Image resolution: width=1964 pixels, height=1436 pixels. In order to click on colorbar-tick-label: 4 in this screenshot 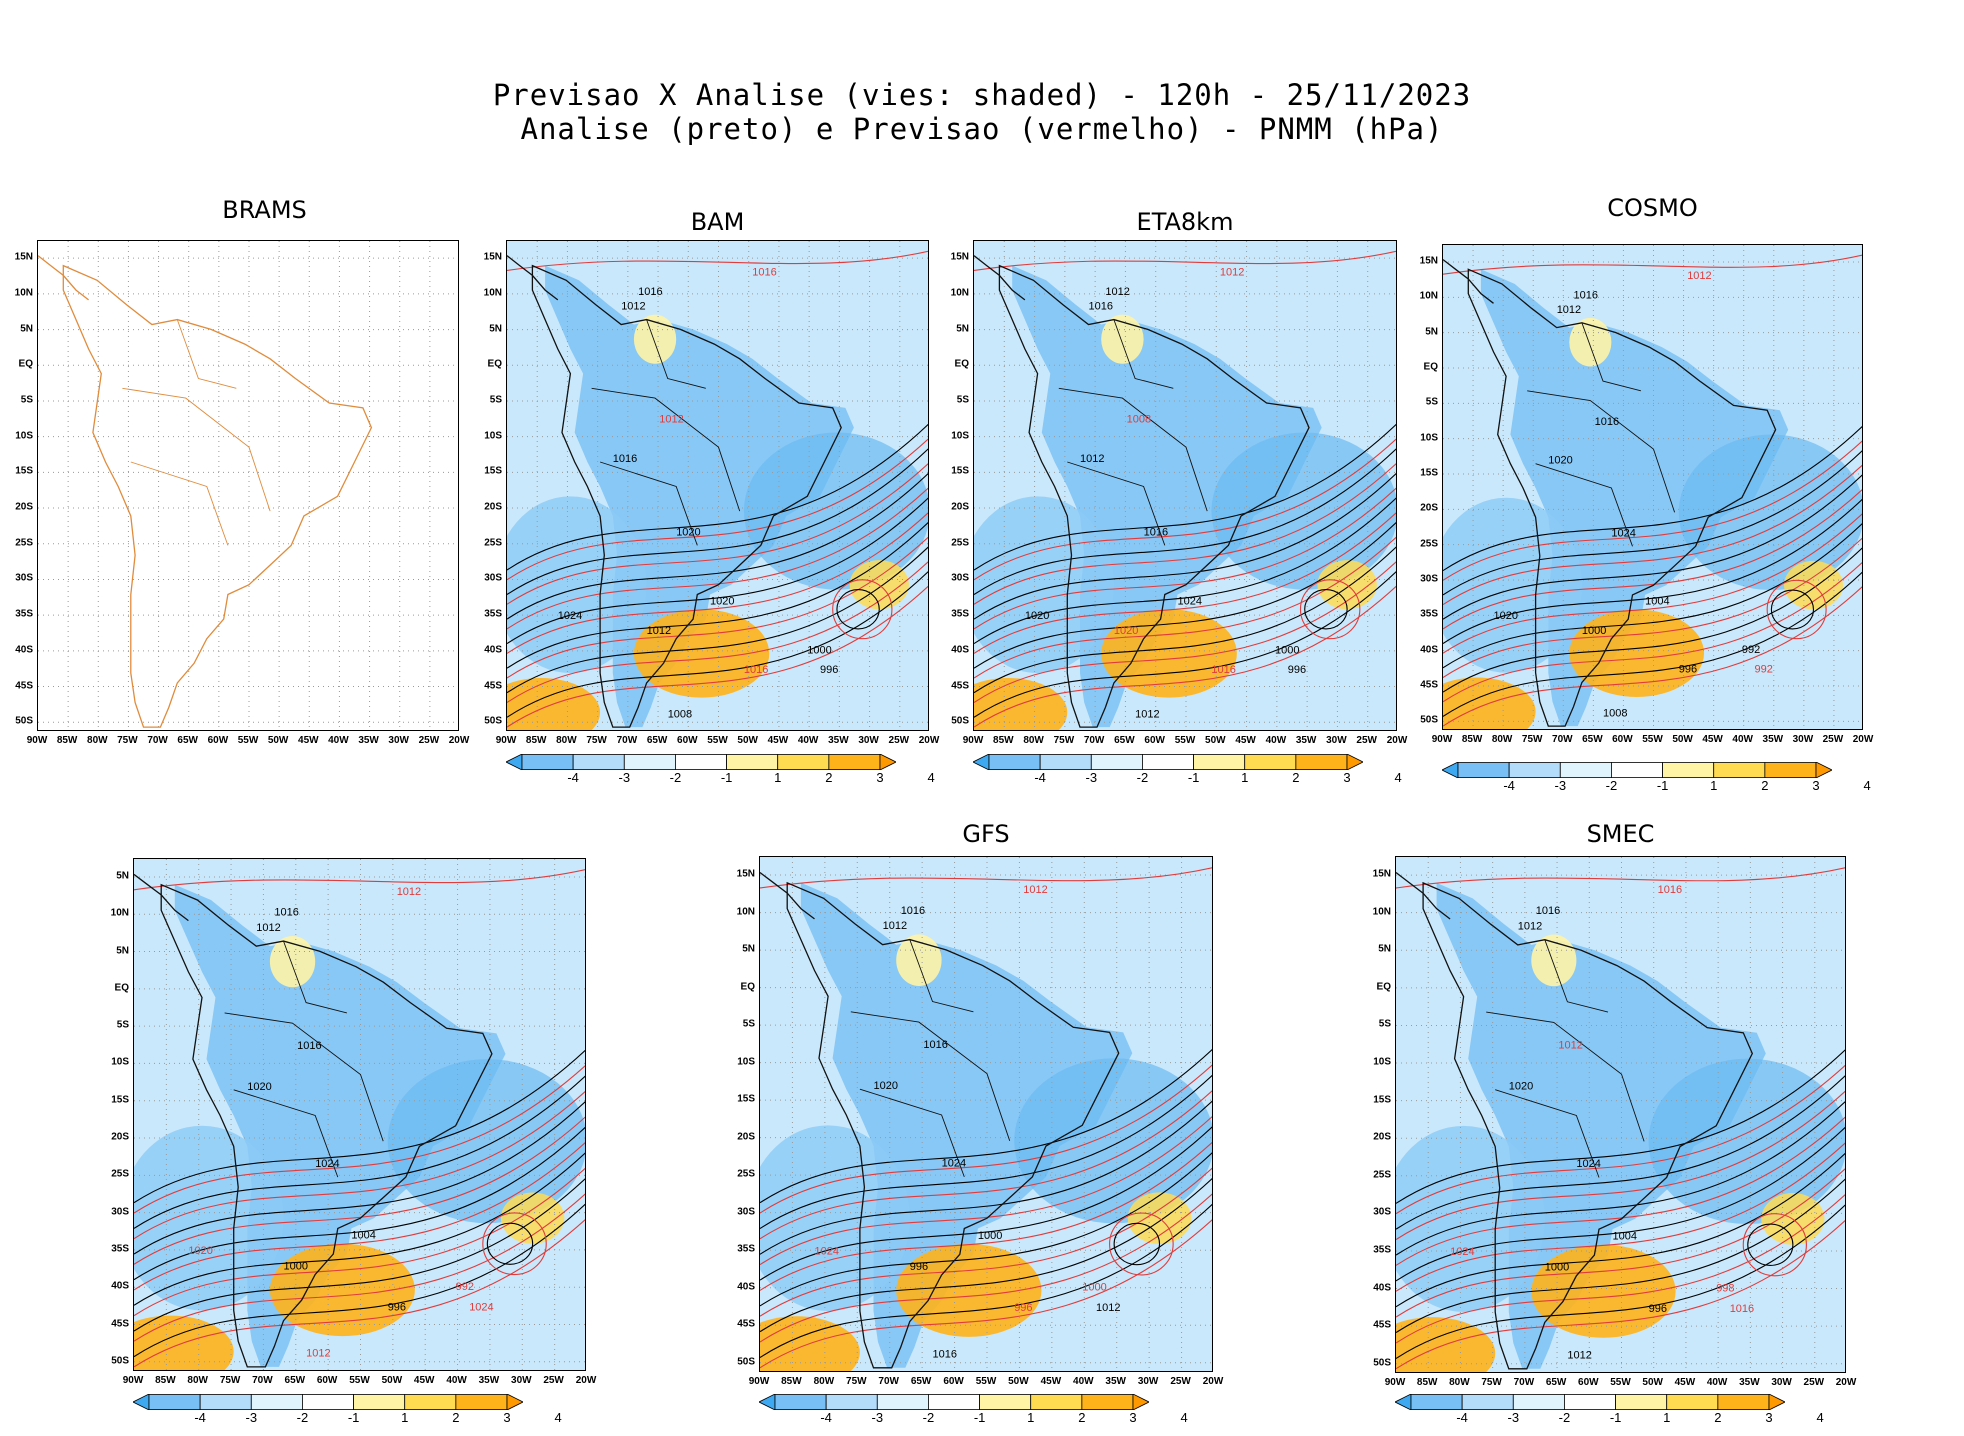, I will do `click(1820, 1417)`.